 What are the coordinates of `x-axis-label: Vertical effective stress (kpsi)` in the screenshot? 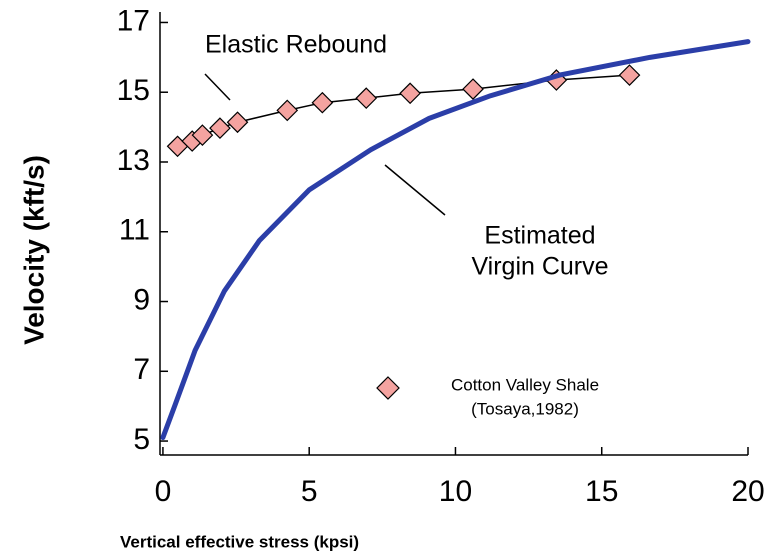 It's located at (239, 541).